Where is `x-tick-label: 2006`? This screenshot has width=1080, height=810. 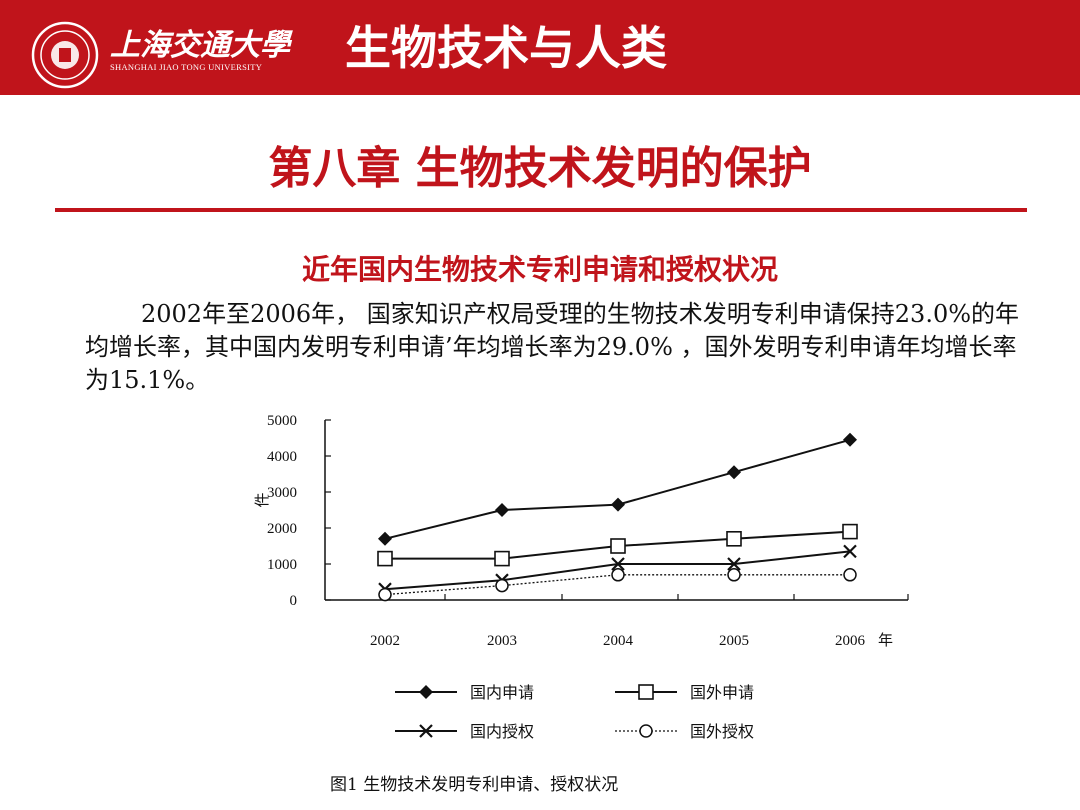 x-tick-label: 2006 is located at coordinates (850, 641).